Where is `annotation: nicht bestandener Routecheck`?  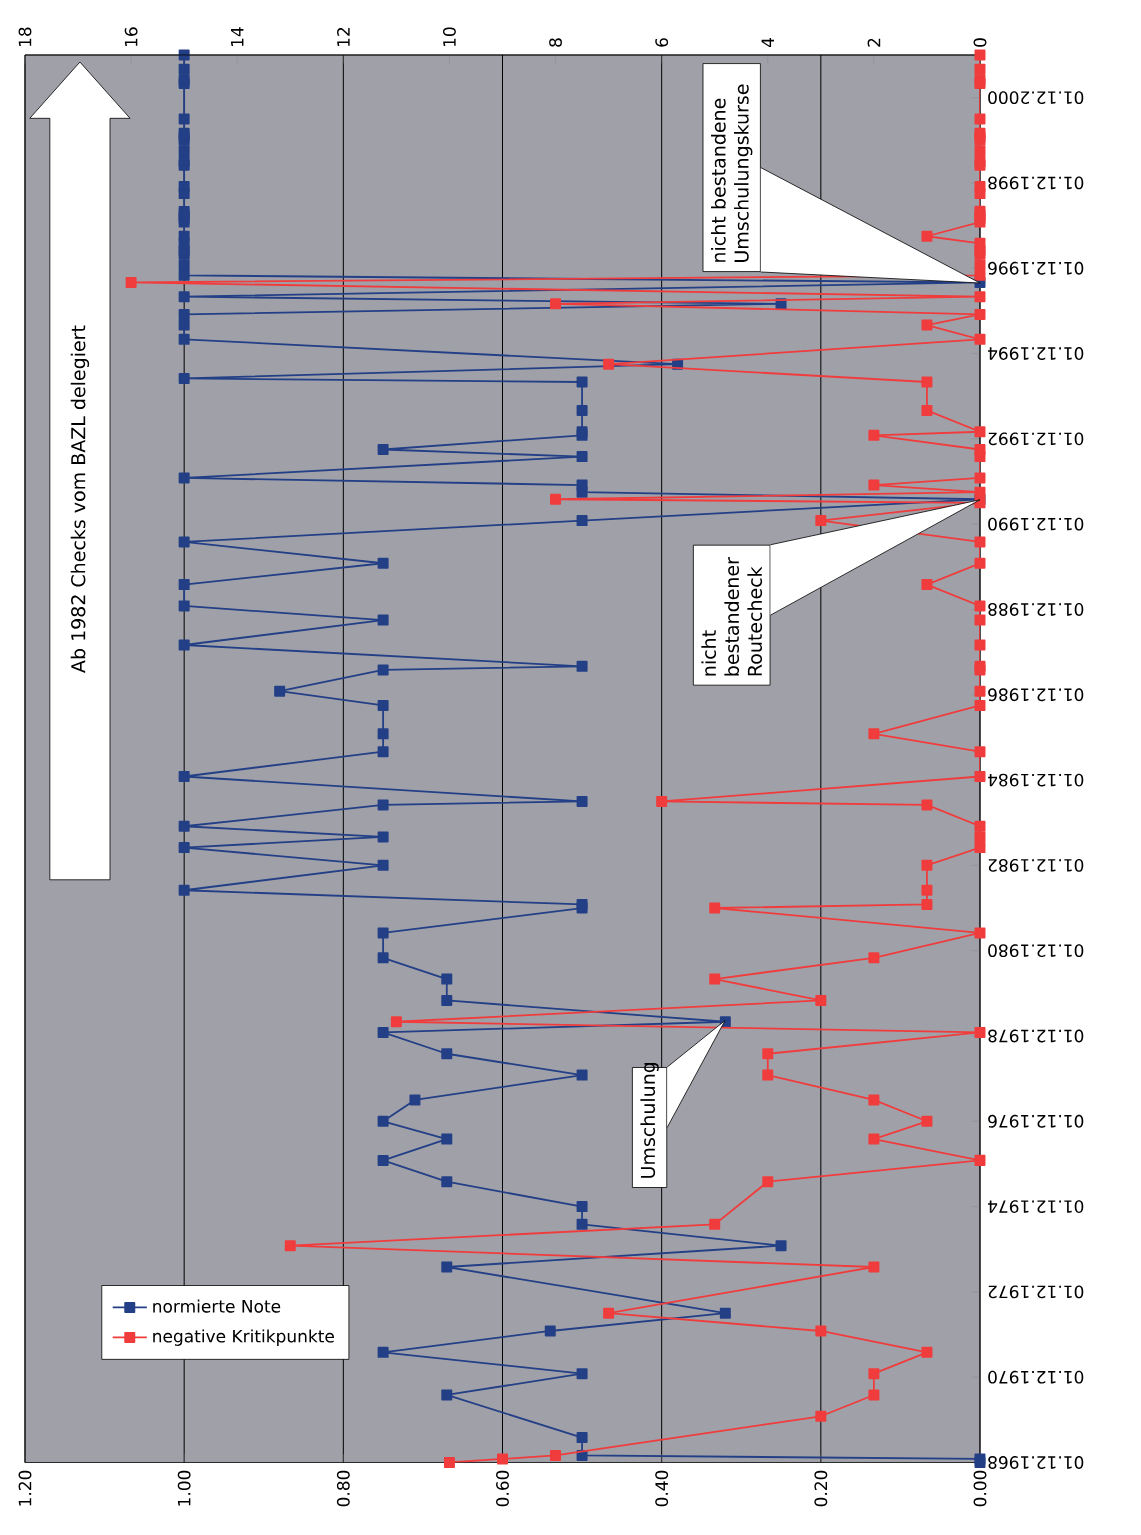 annotation: nicht bestandener Routecheck is located at coordinates (732, 616).